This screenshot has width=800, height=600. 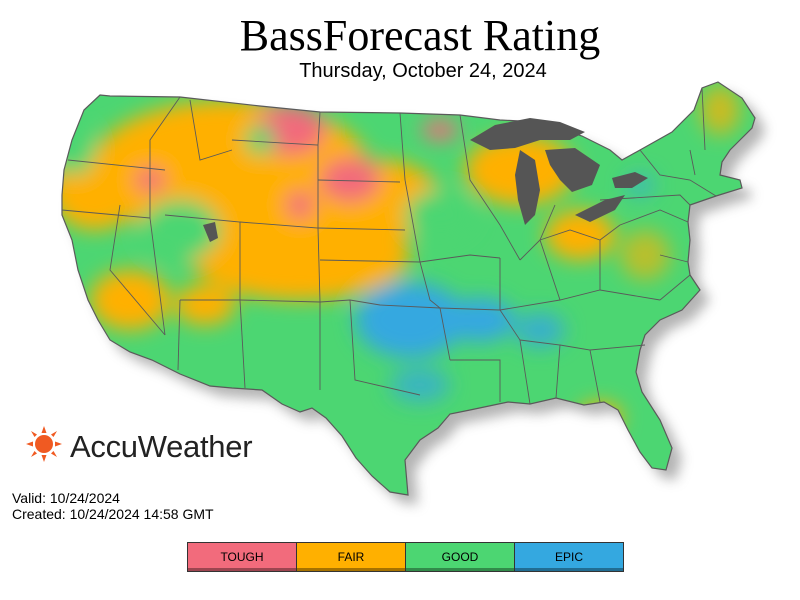 I want to click on legend-good: GOOD, so click(x=460, y=557).